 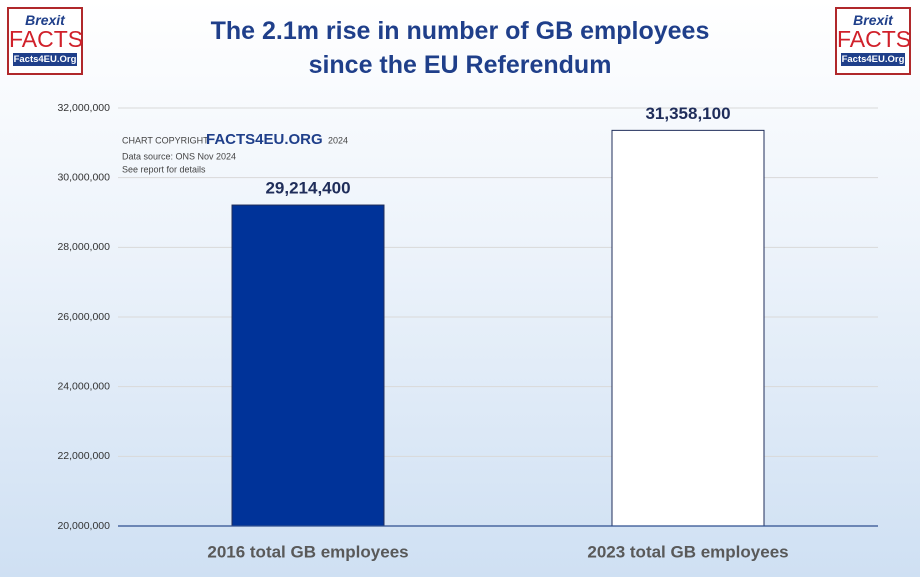 I want to click on copyright-text: CHART COPYRIGHT, so click(x=165, y=140).